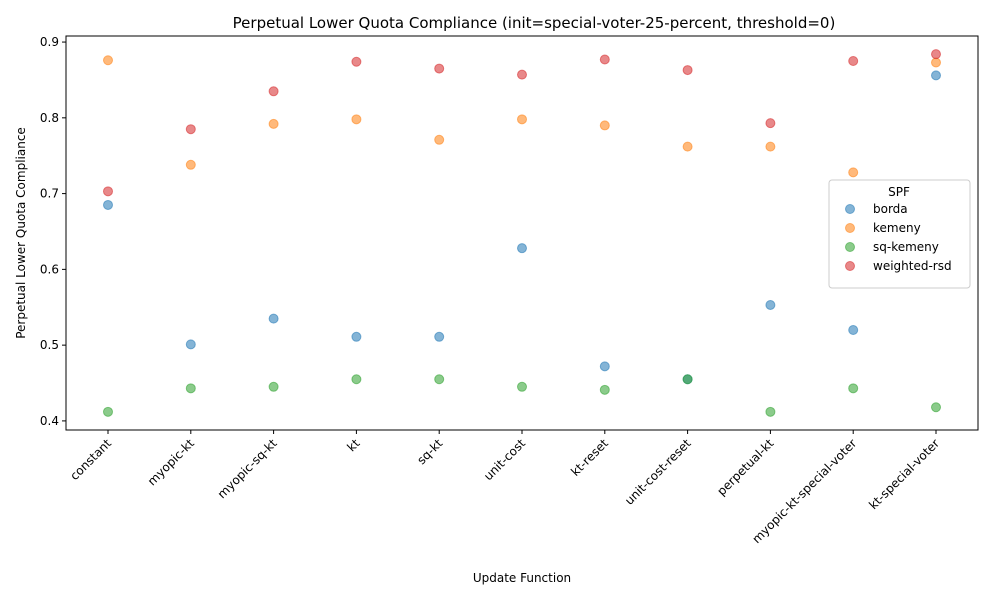 The image size is (1000, 604). Describe the element at coordinates (850, 209) in the screenshot. I see `legend-marker-borda` at that location.